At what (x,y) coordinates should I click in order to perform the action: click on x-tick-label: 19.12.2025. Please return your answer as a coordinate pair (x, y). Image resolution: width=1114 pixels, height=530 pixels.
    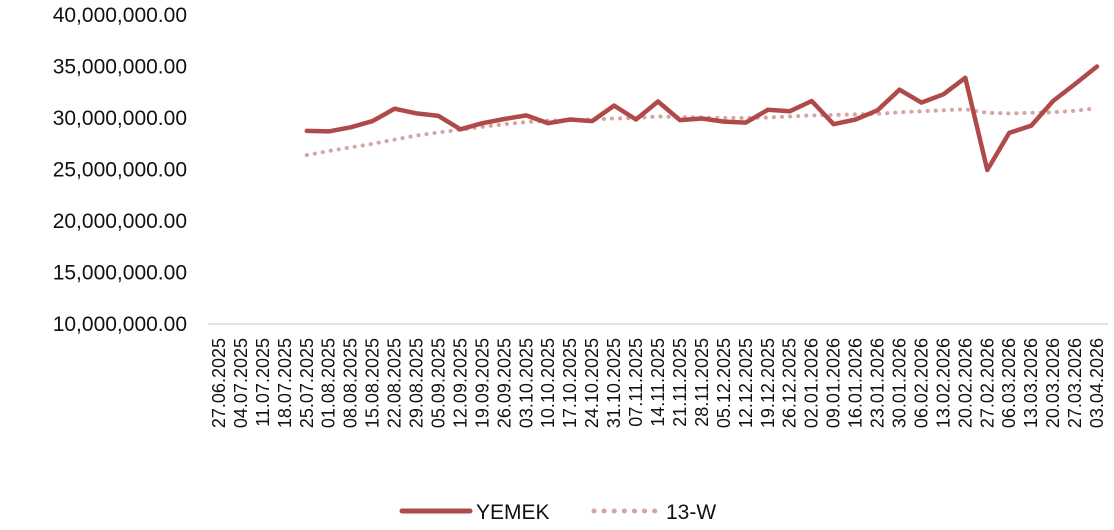
    Looking at the image, I should click on (768, 383).